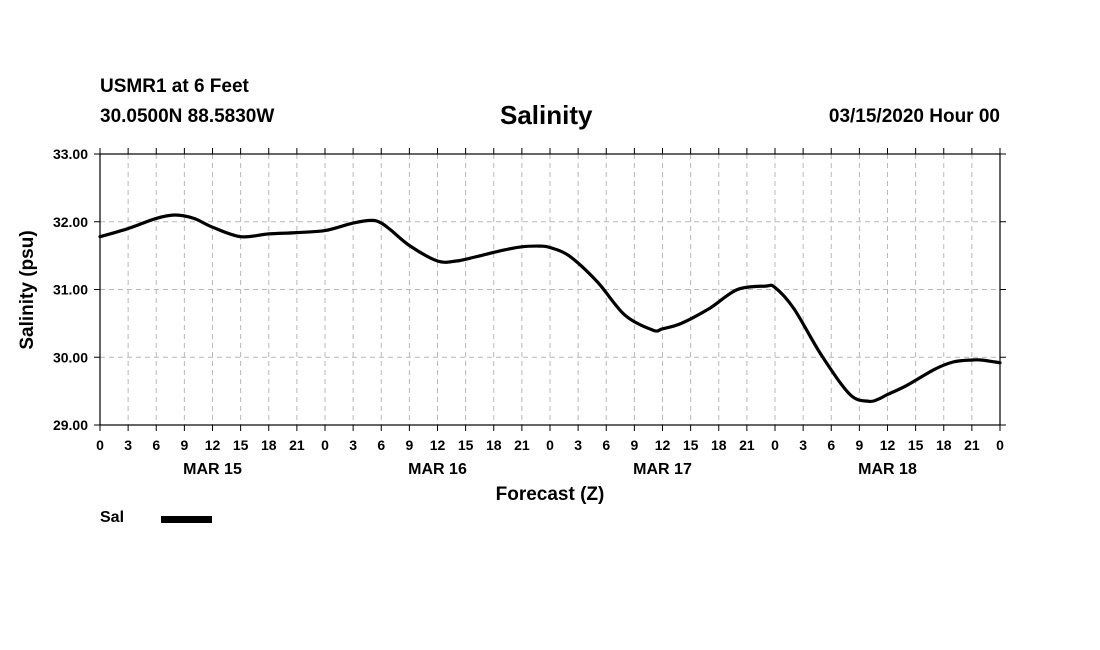  Describe the element at coordinates (546, 115) in the screenshot. I see `chart-title: Salinity` at that location.